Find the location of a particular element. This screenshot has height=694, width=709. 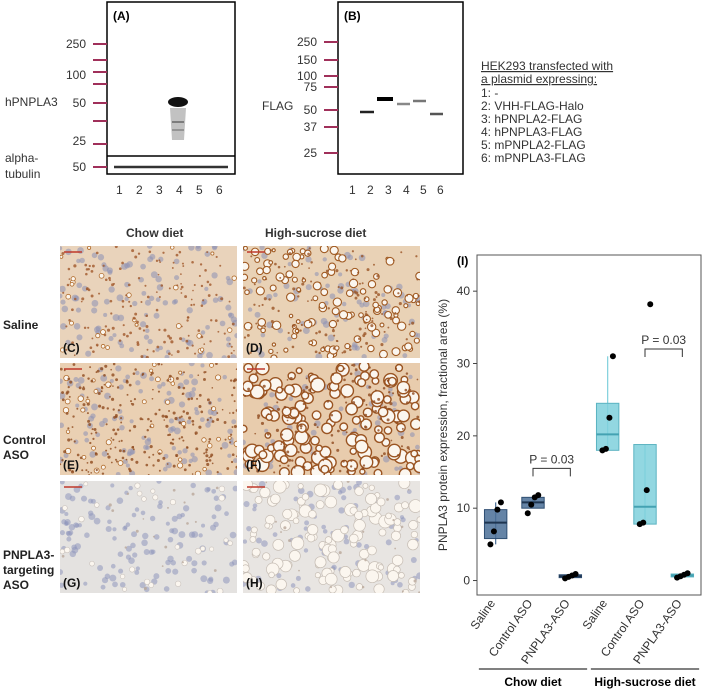

row-label-control-aso-1: Control is located at coordinates (24, 440).